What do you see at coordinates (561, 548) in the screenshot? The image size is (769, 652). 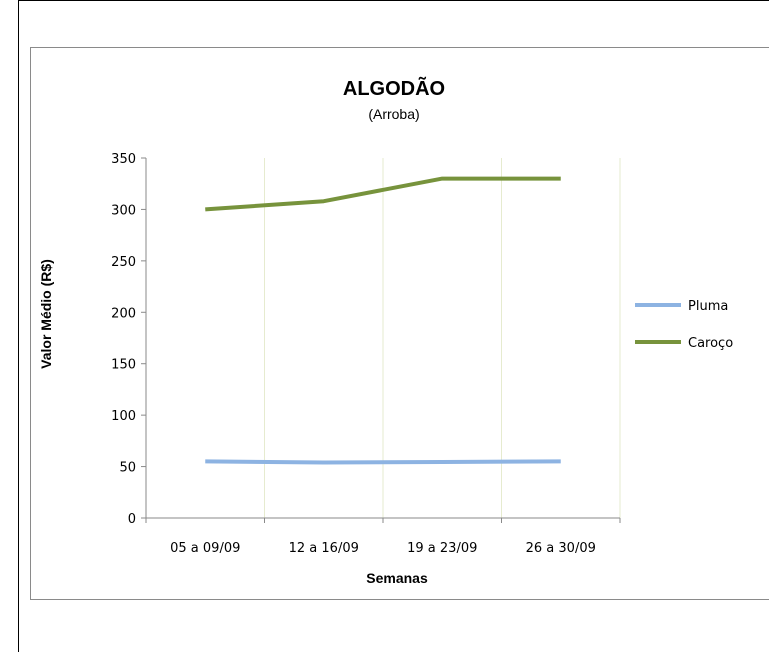 I see `x-tick-label: 26 a 30/09` at bounding box center [561, 548].